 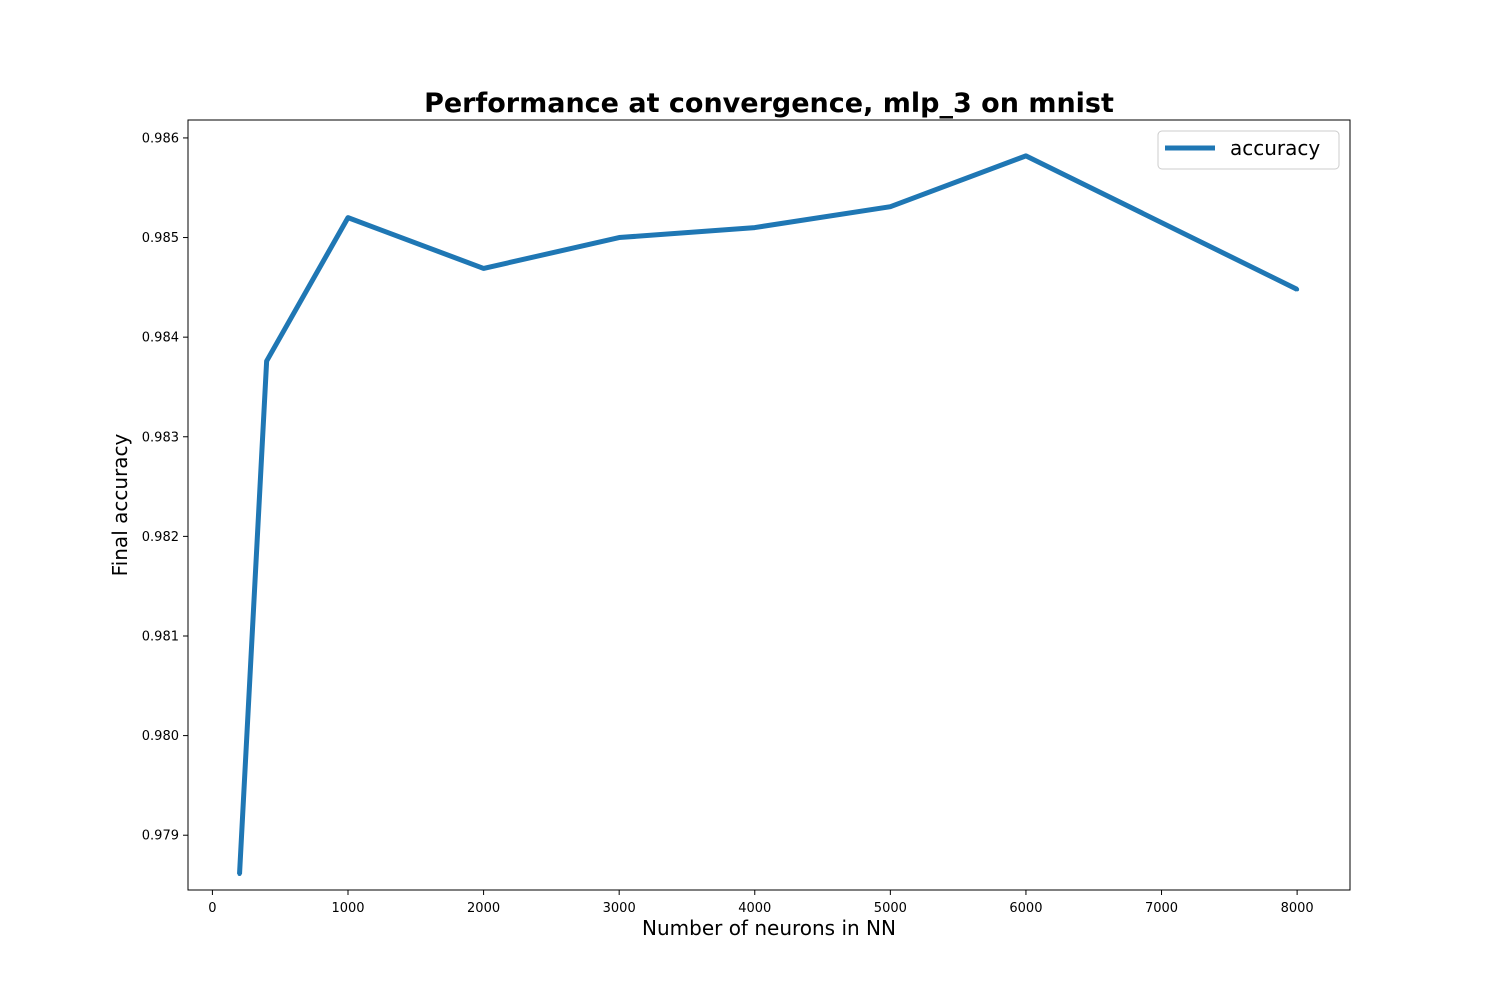 What do you see at coordinates (769, 928) in the screenshot?
I see `x-axis-label: Number of neurons in NN` at bounding box center [769, 928].